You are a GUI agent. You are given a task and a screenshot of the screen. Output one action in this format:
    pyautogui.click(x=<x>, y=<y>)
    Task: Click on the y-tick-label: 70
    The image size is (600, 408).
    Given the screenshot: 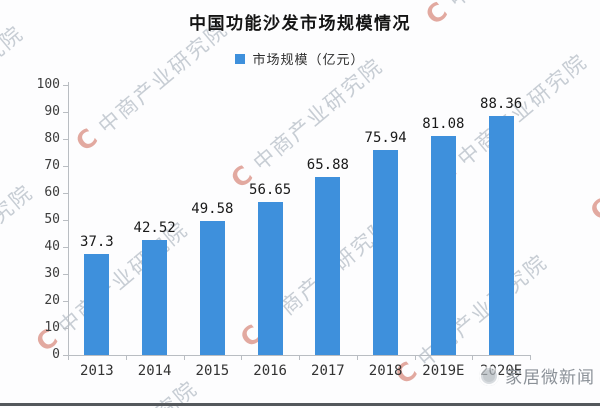 What is the action you would take?
    pyautogui.click(x=52, y=165)
    